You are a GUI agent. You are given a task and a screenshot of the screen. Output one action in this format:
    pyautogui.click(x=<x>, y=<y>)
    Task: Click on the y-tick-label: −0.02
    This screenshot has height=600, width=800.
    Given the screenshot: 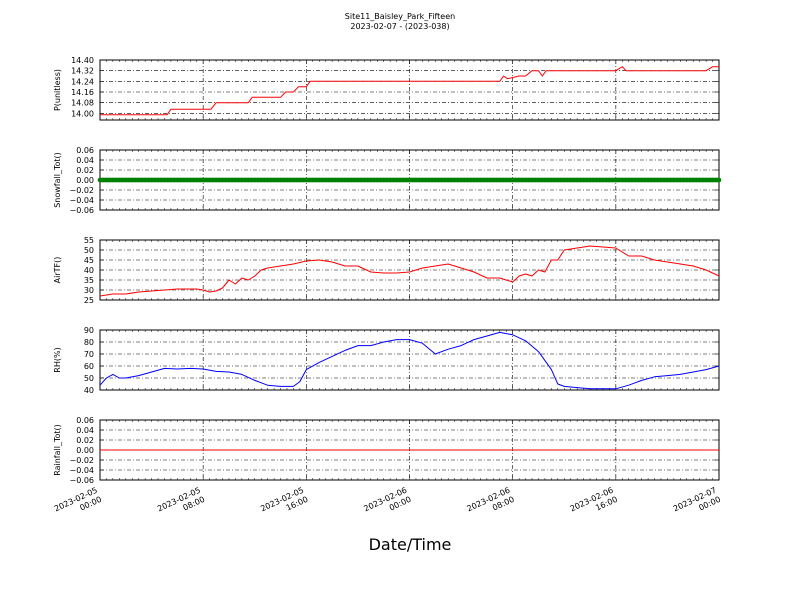 What is the action you would take?
    pyautogui.click(x=81, y=460)
    